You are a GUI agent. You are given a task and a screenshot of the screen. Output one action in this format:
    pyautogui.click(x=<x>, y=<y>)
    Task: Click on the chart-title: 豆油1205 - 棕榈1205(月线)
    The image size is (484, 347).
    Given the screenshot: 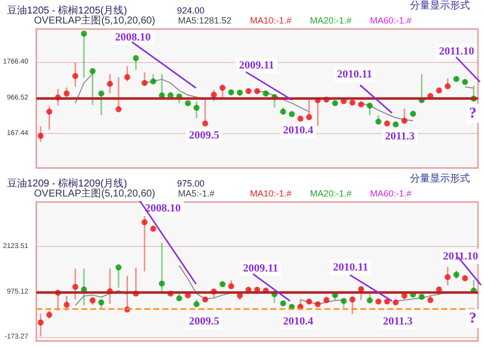 What is the action you would take?
    pyautogui.click(x=67, y=10)
    